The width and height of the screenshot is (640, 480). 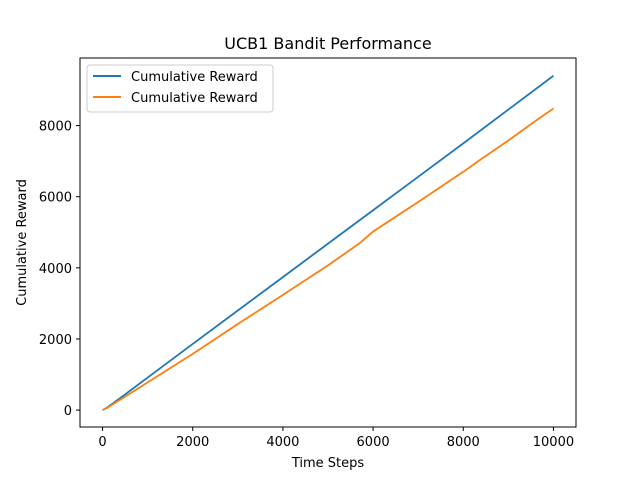 What do you see at coordinates (327, 43) in the screenshot?
I see `chart-title: UCB1 Bandit Performance` at bounding box center [327, 43].